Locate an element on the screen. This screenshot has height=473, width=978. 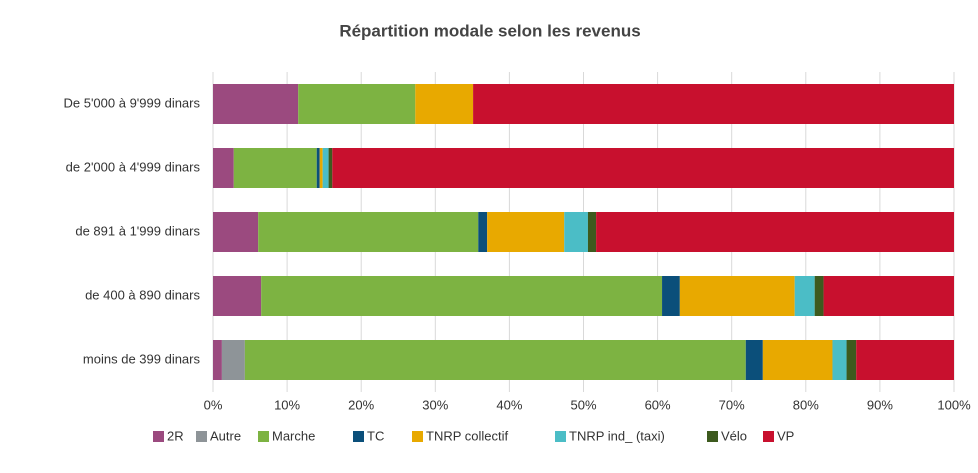
x-tick-label: 70% is located at coordinates (732, 404).